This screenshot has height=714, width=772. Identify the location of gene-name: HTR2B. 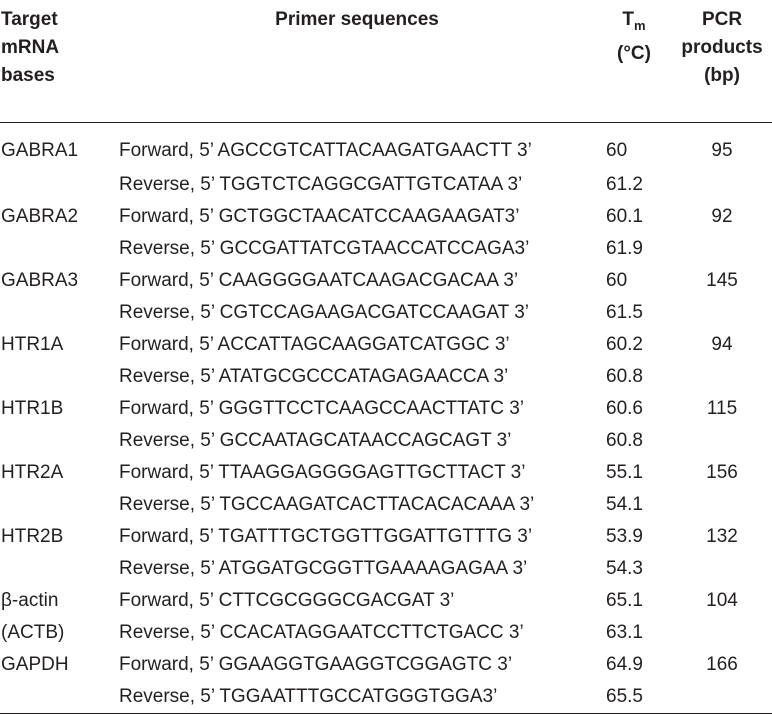
(32, 536).